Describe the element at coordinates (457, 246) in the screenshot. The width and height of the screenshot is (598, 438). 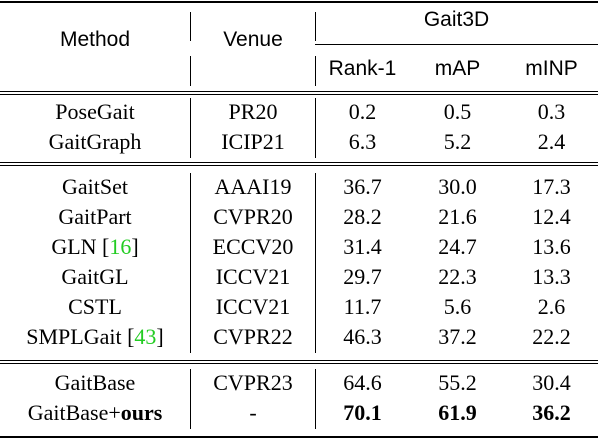
I see `map-cell: 24.7` at that location.